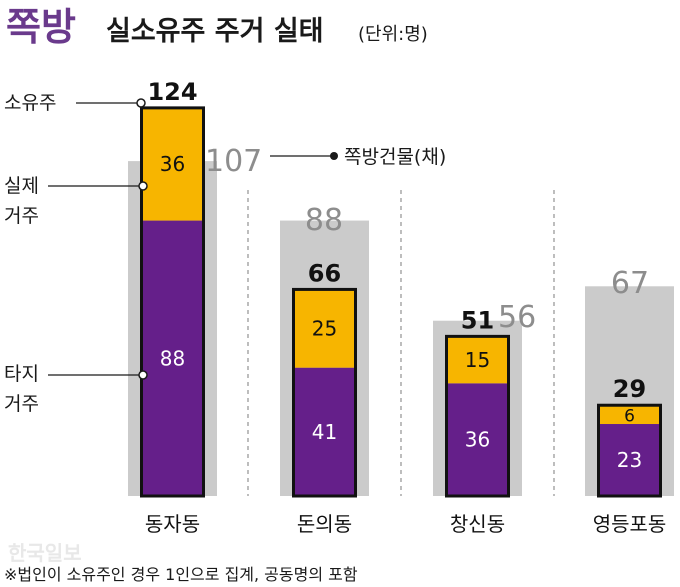  Describe the element at coordinates (395, 157) in the screenshot. I see `buildings-label: 쪽방건물(채)` at that location.